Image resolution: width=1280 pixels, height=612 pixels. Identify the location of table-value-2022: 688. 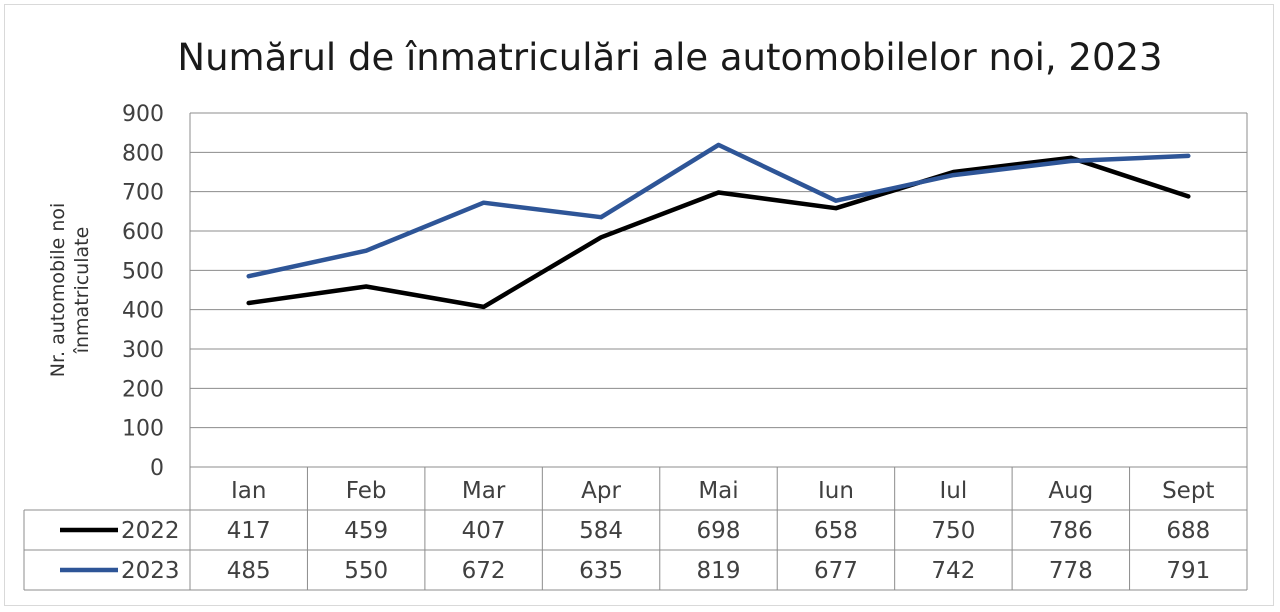
(1188, 531).